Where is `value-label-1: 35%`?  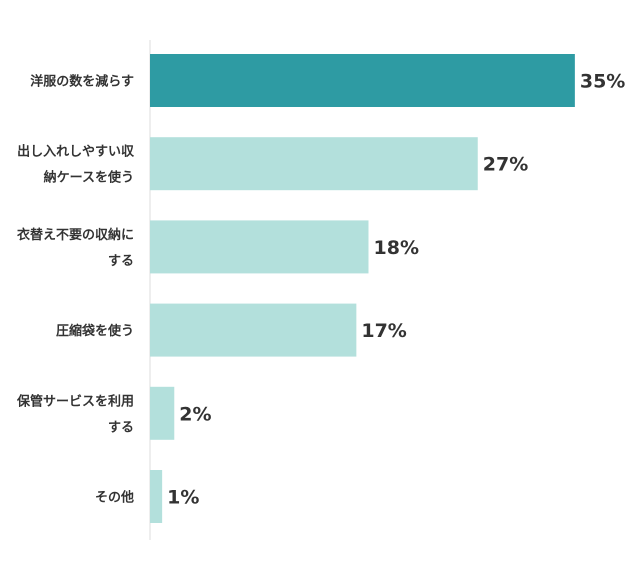 value-label-1: 35% is located at coordinates (602, 82).